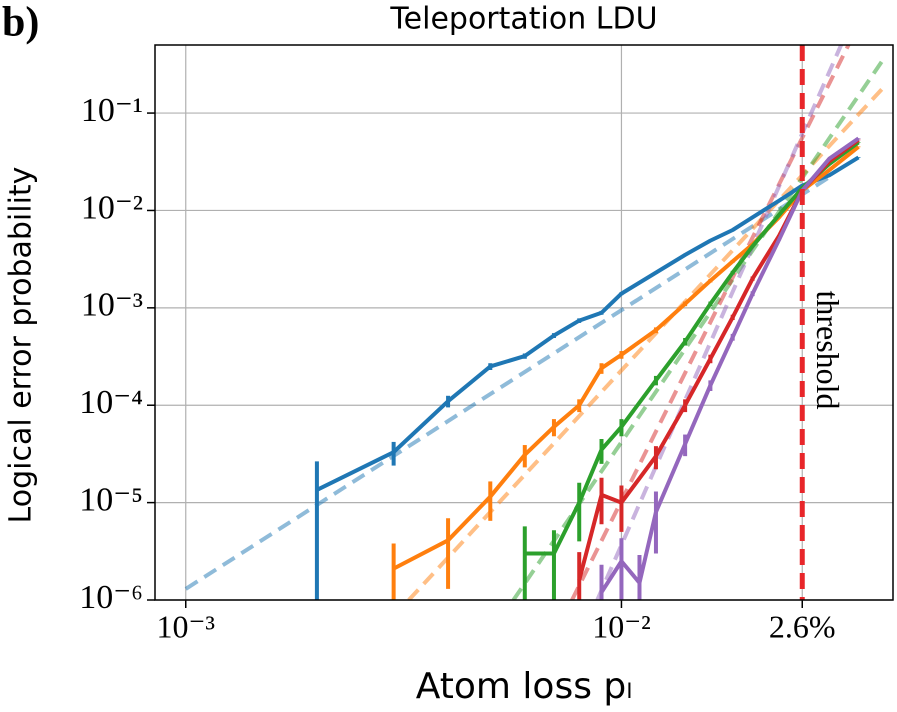 This screenshot has height=712, width=897. Describe the element at coordinates (523, 19) in the screenshot. I see `chart-title: Teleportation LDU` at that location.